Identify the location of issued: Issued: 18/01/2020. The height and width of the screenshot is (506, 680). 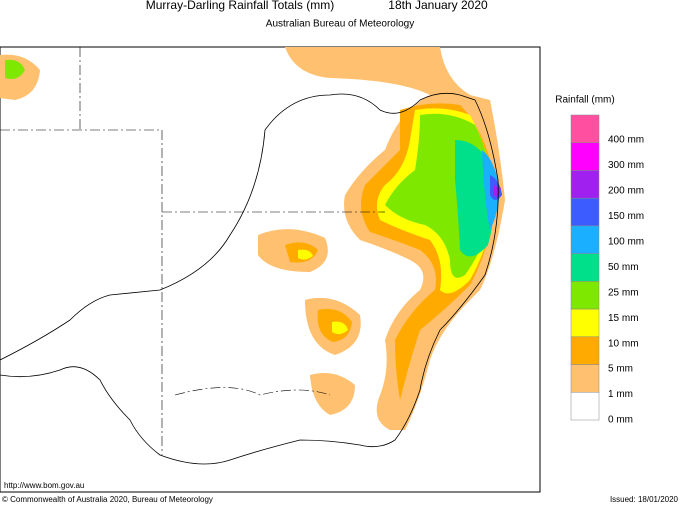
(644, 499).